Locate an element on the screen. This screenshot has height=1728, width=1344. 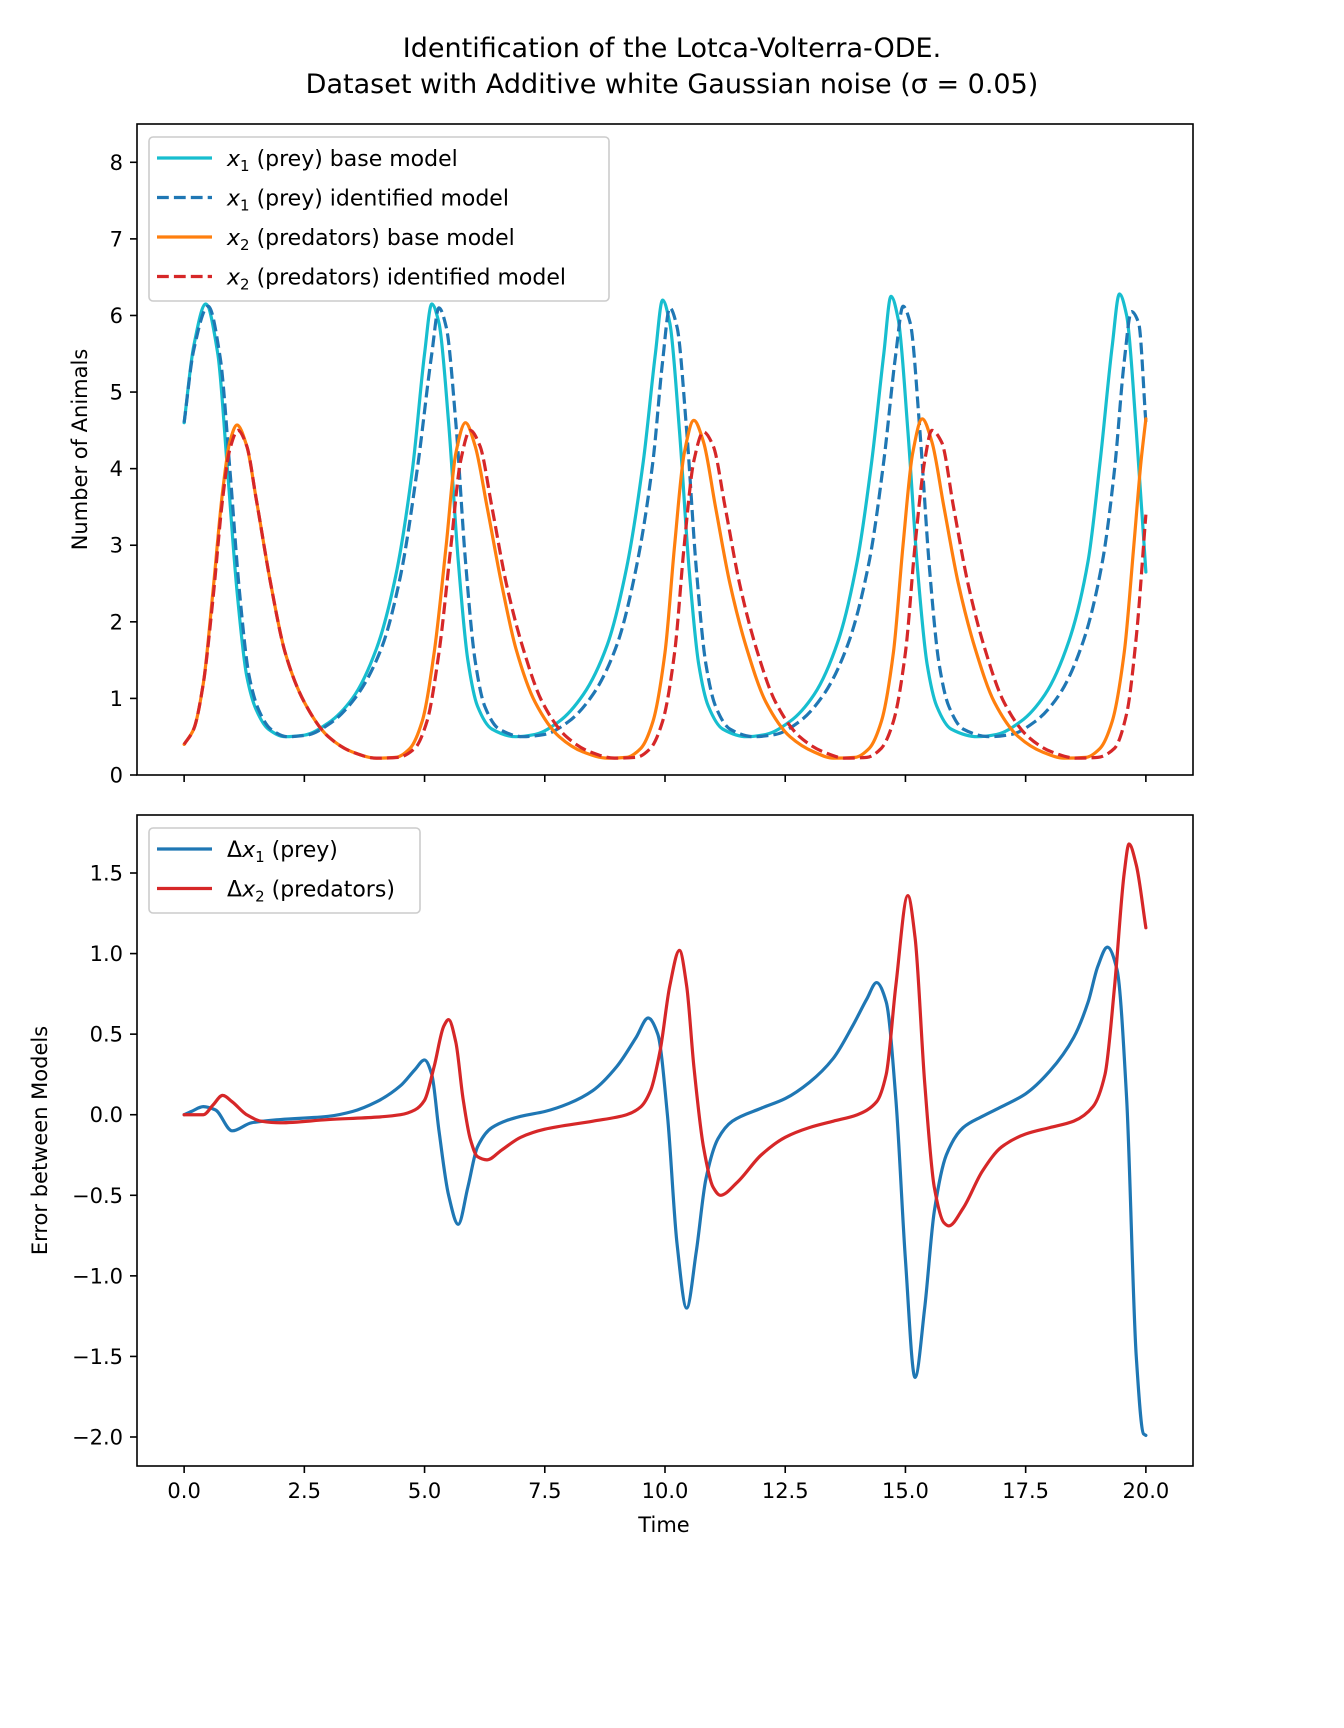
bottom-y-tick-label-4: −0.5 is located at coordinates (97, 1196).